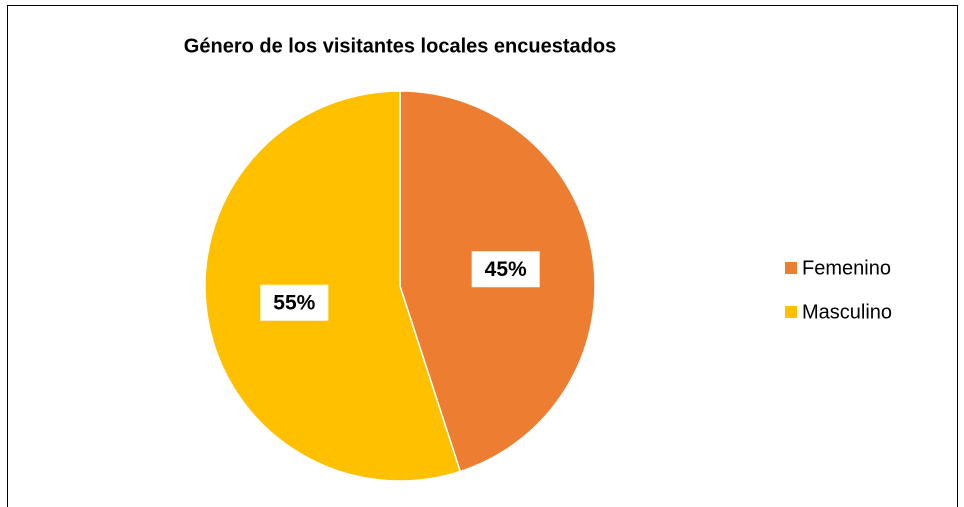 The height and width of the screenshot is (507, 964). What do you see at coordinates (847, 312) in the screenshot?
I see `legend-label: Masculino` at bounding box center [847, 312].